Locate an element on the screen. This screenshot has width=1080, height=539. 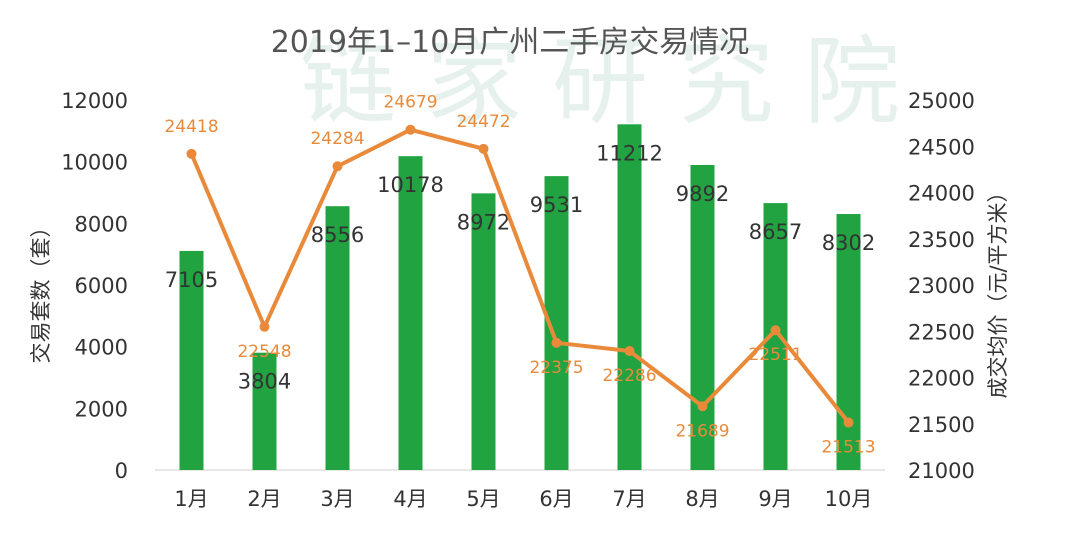
price-value-label: 22286 is located at coordinates (629, 376).